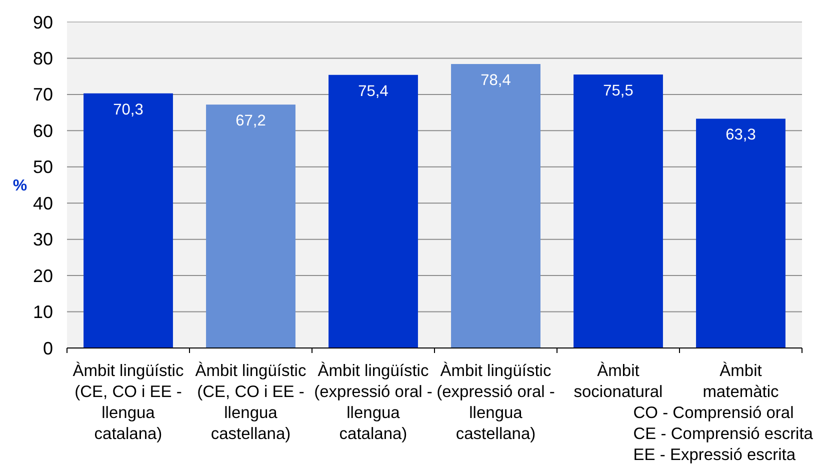  Describe the element at coordinates (128, 402) in the screenshot. I see `x-tick-label: Àmbit lingüístic (CE, CO i EE - llengua catalana)` at that location.